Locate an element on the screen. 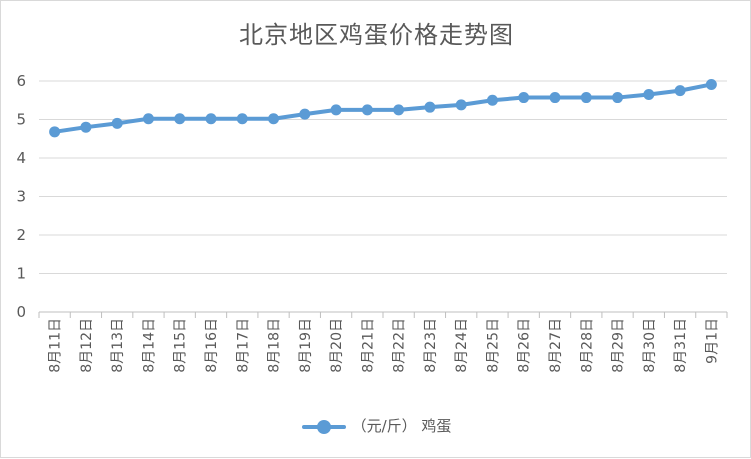 Image resolution: width=751 pixels, height=459 pixels. y-tick-label: 3 is located at coordinates (21, 197).